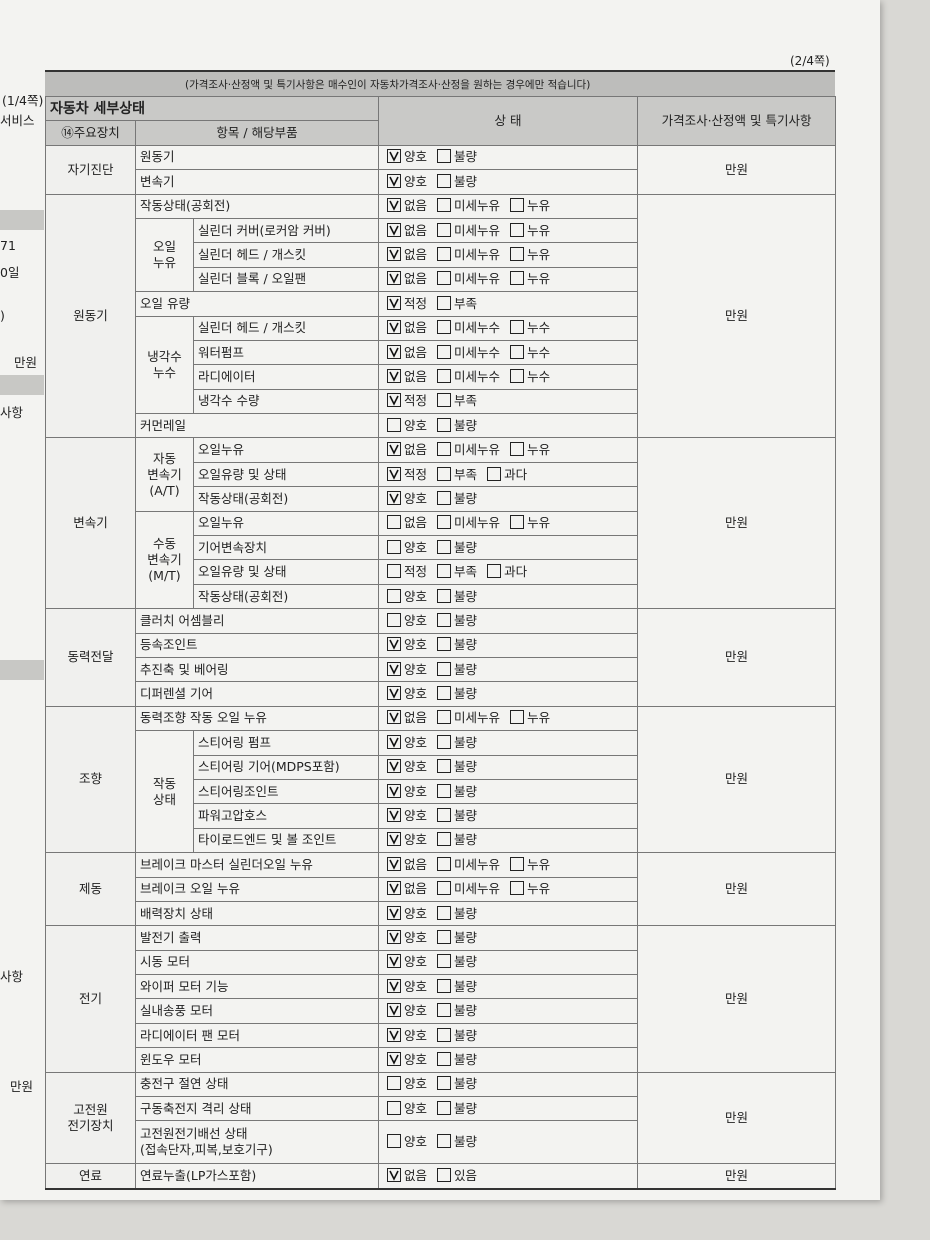 Image resolution: width=930 pixels, height=1240 pixels. I want to click on item-row: 추진축 및 베어링 양호 불량, so click(441, 669).